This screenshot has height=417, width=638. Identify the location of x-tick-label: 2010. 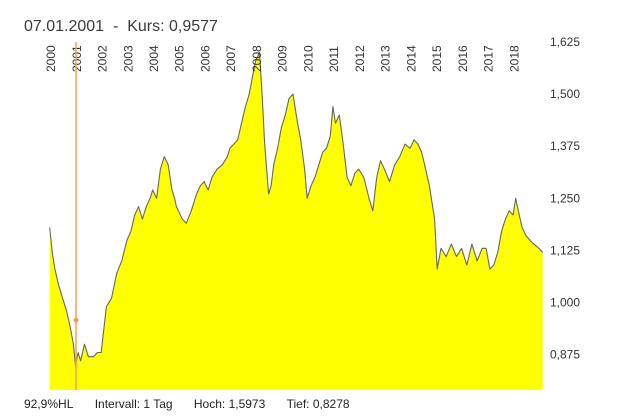
(309, 58).